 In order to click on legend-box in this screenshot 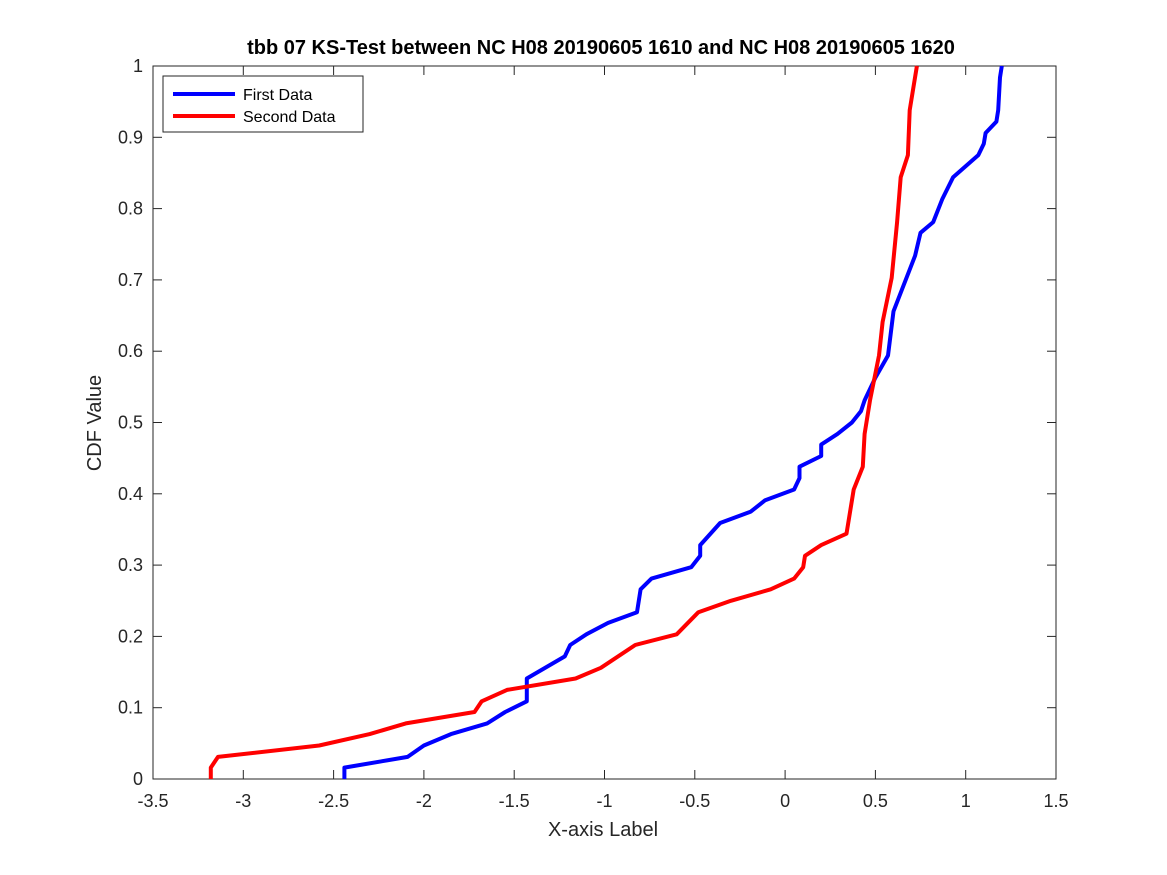, I will do `click(263, 104)`.